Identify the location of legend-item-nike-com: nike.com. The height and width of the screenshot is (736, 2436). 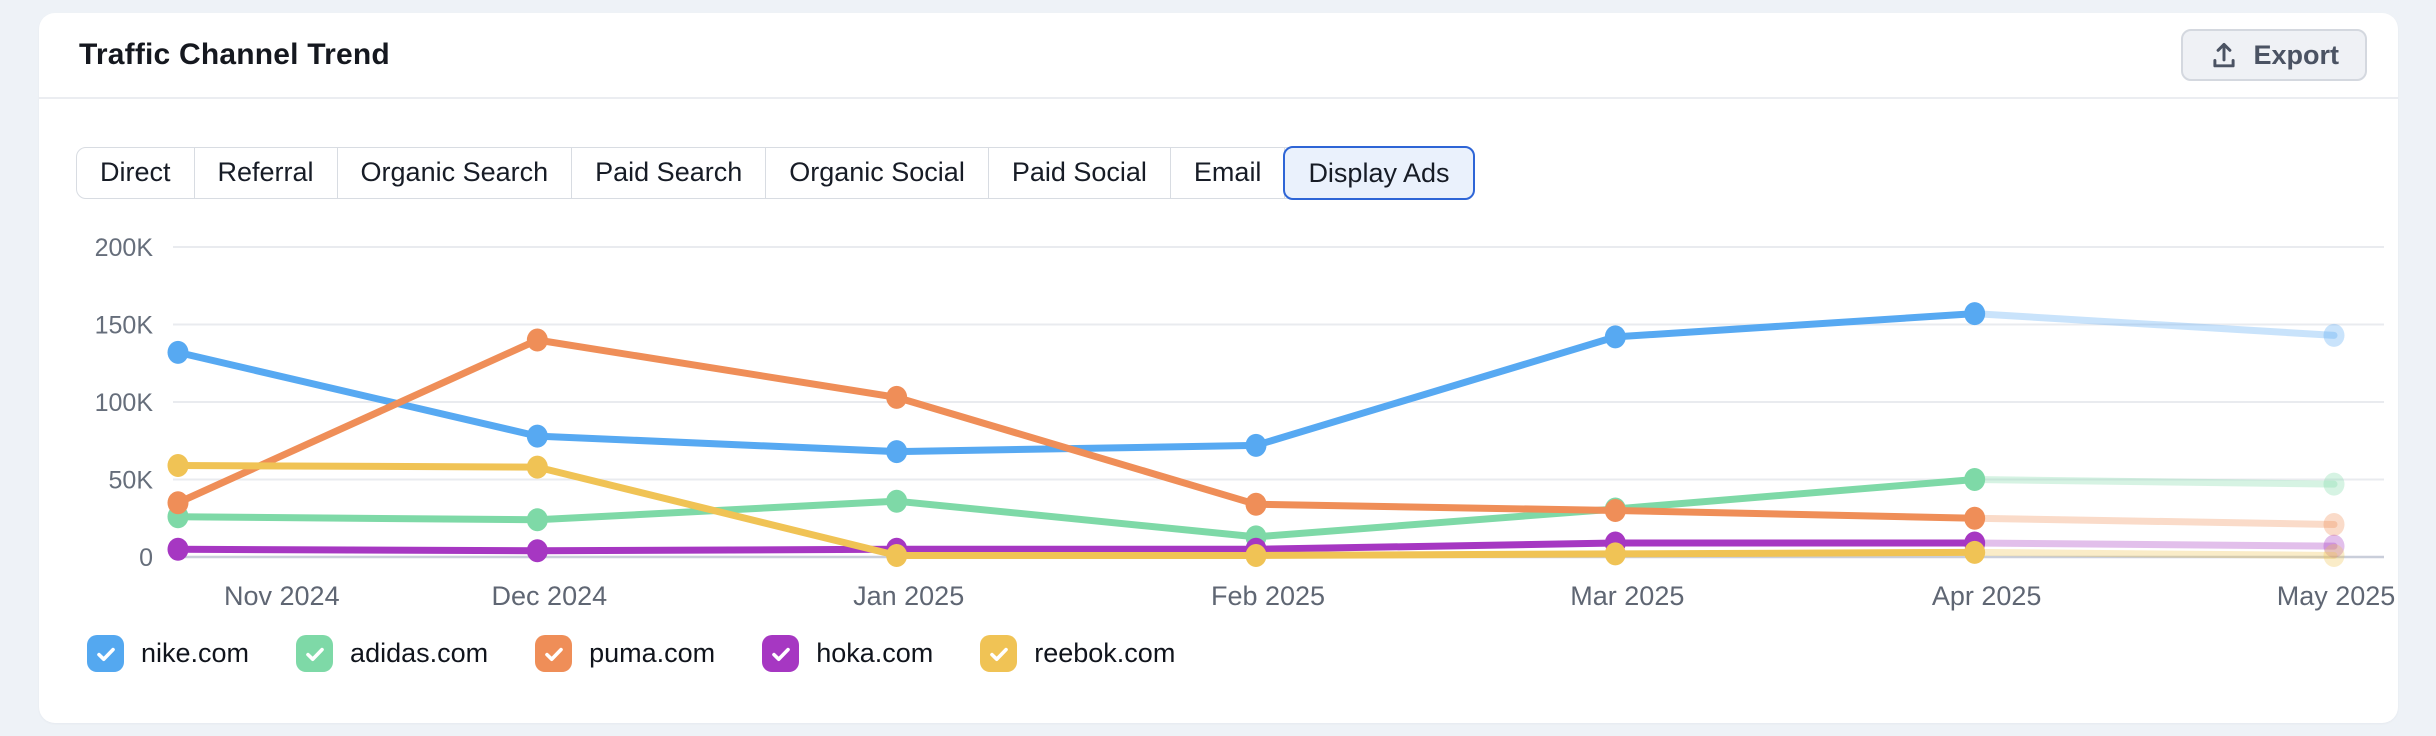
(168, 653).